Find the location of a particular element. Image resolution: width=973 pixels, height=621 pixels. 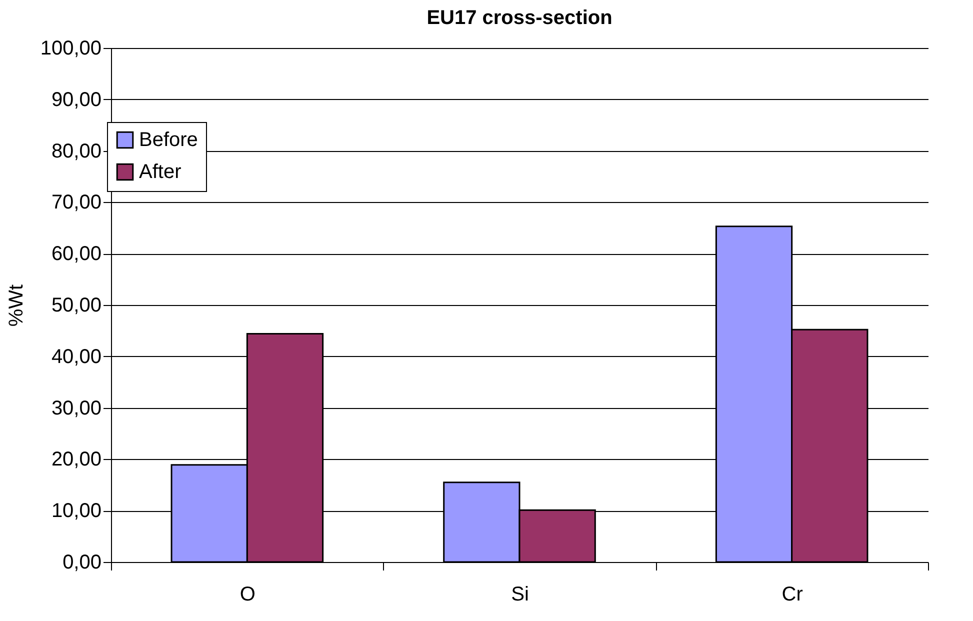

y-tick-label: 60,00 is located at coordinates (76, 254).